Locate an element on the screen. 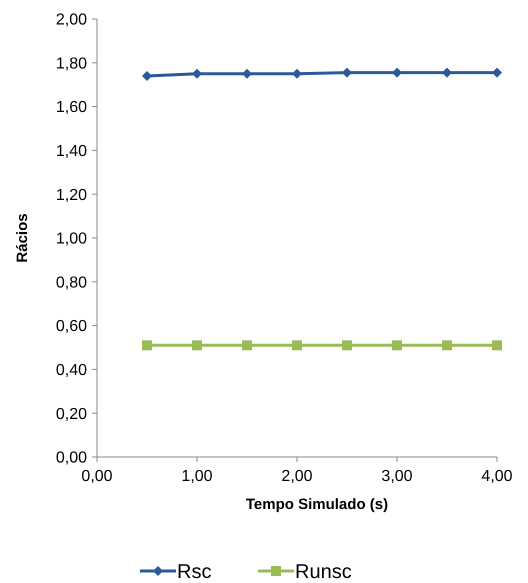 The width and height of the screenshot is (528, 583). y-tick-label: 0,00 is located at coordinates (72, 458).